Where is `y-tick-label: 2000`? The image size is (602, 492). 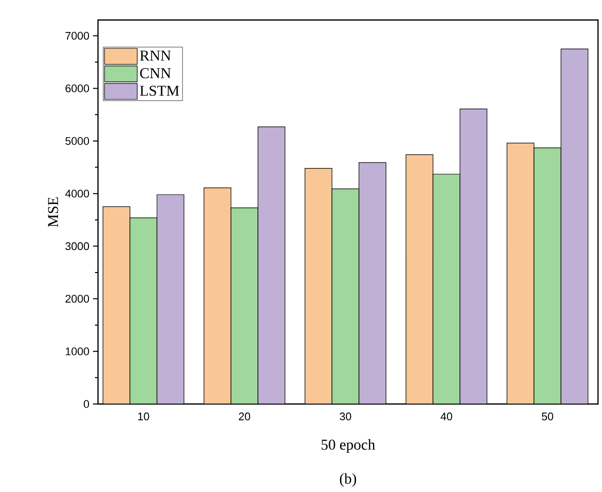 y-tick-label: 2000 is located at coordinates (78, 298).